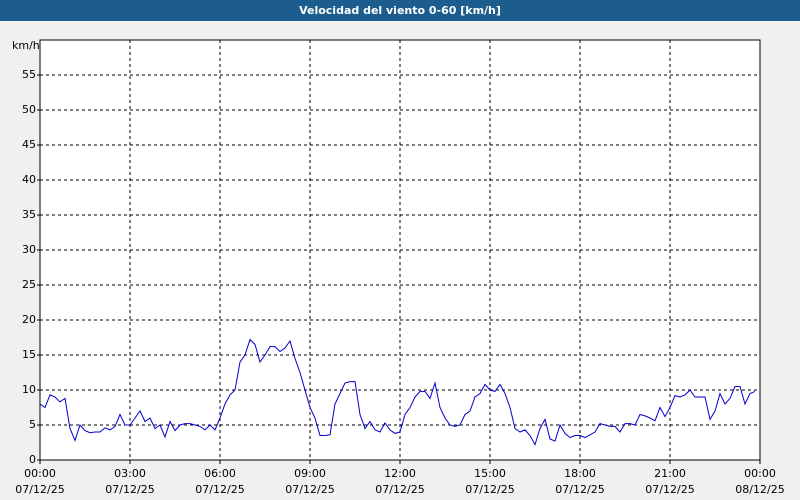  What do you see at coordinates (29, 214) in the screenshot?
I see `y-tick-label: 35` at bounding box center [29, 214].